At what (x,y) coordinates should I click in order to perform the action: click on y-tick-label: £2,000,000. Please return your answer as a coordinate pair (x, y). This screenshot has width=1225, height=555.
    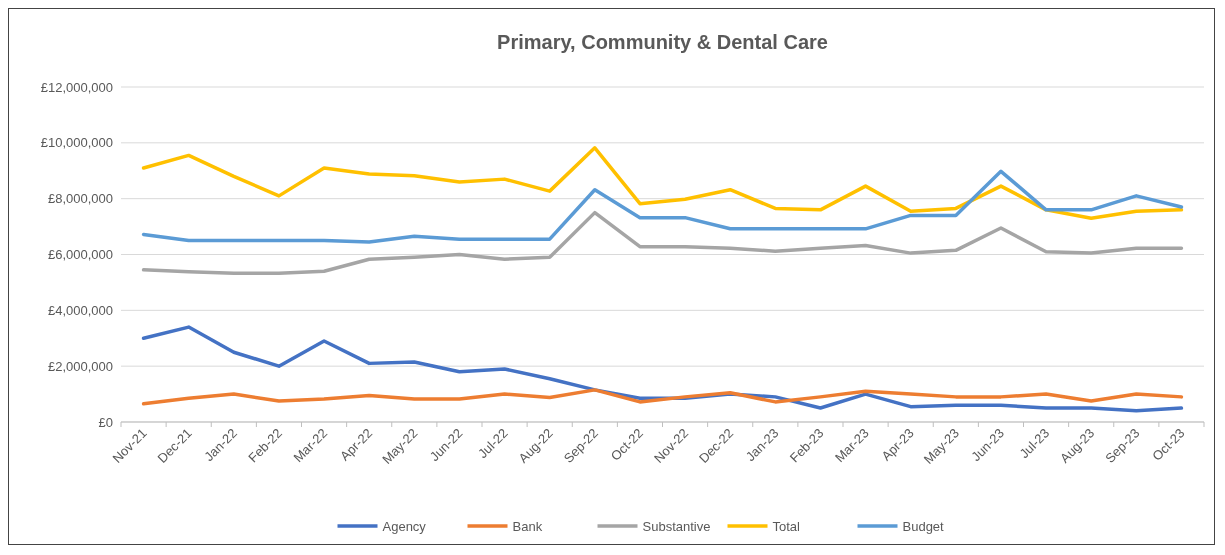
    Looking at the image, I should click on (80, 366).